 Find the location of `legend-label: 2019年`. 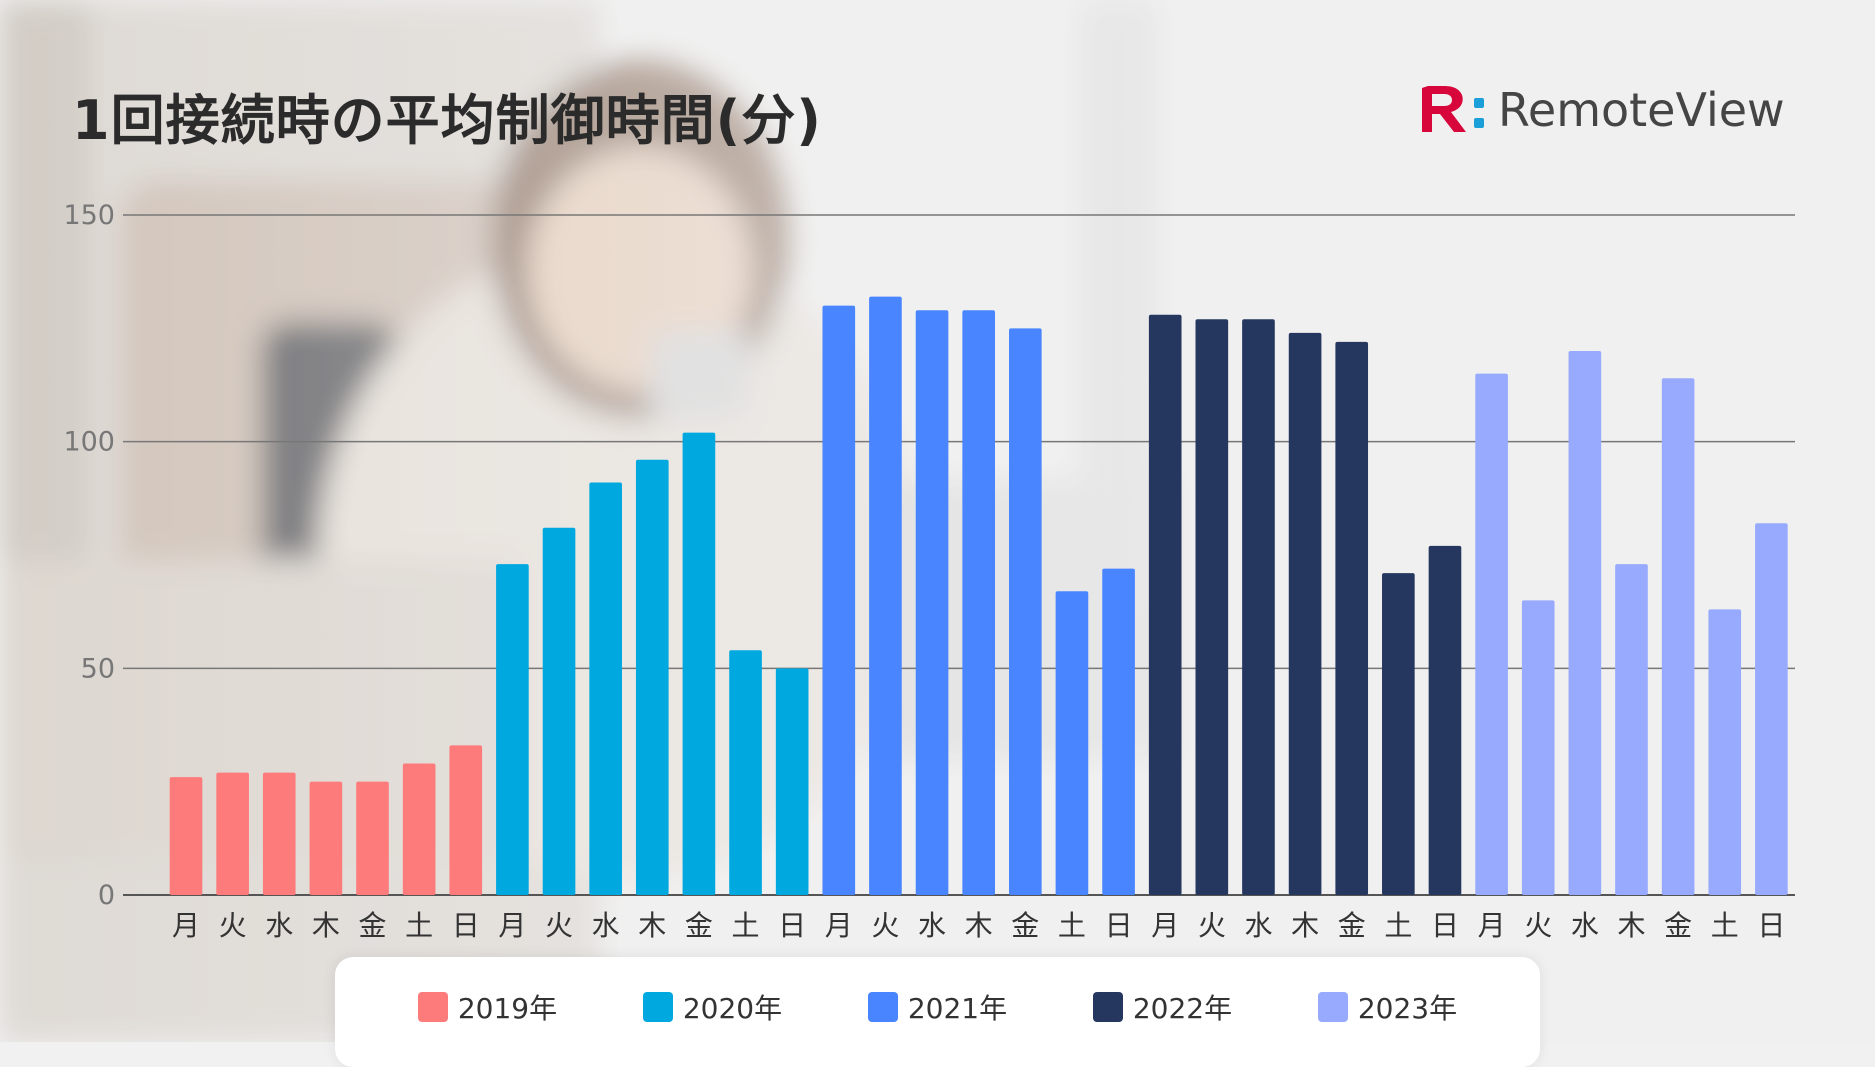

legend-label: 2019年 is located at coordinates (507, 1008).